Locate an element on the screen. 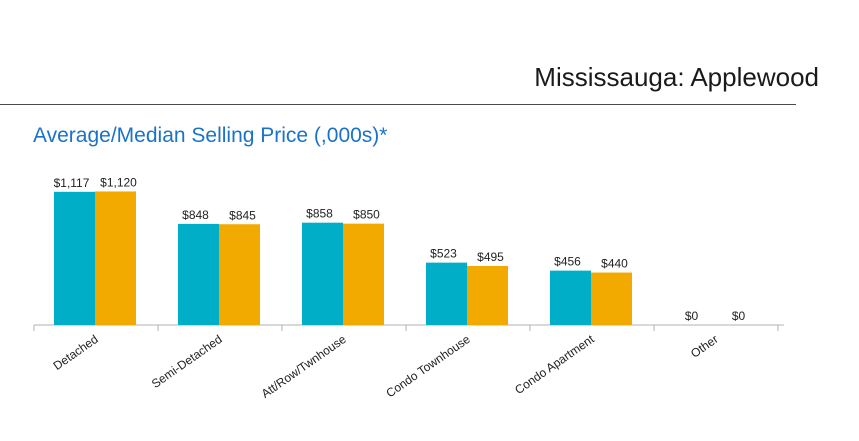  data-label: $495 is located at coordinates (490, 257).